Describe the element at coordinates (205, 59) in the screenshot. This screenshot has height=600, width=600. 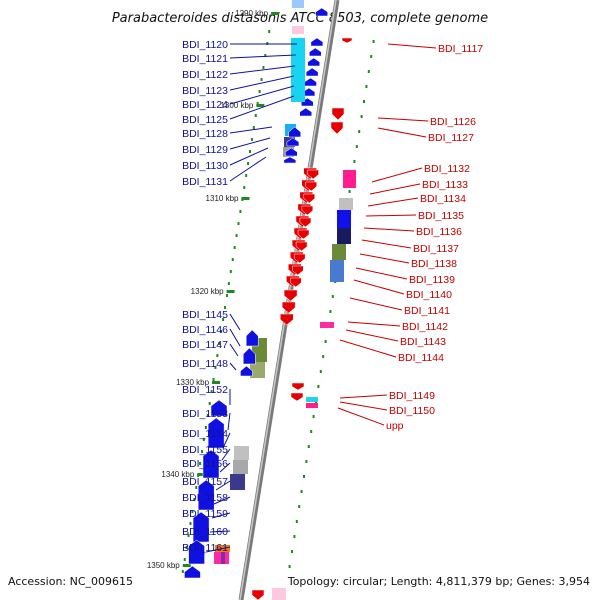
I see `gene-label-left: BDI_1121` at that location.